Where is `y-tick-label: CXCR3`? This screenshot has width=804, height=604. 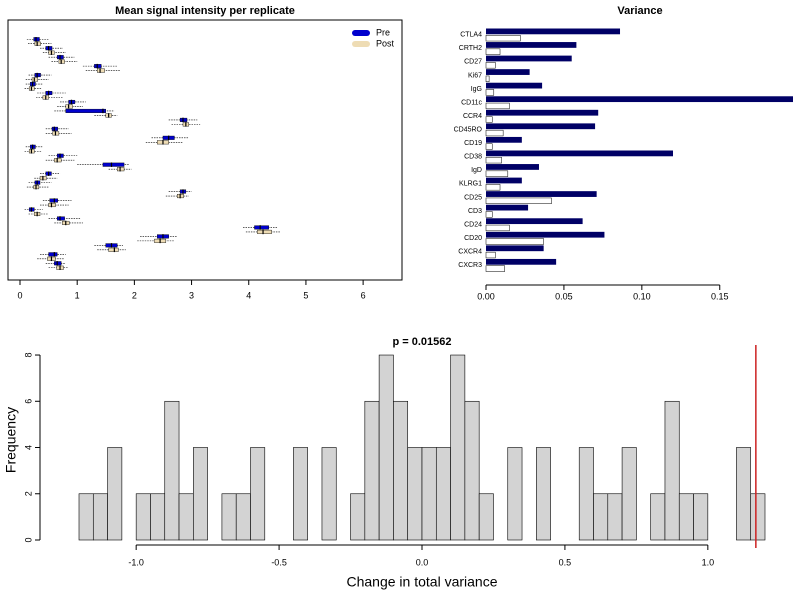 y-tick-label: CXCR3 is located at coordinates (470, 265).